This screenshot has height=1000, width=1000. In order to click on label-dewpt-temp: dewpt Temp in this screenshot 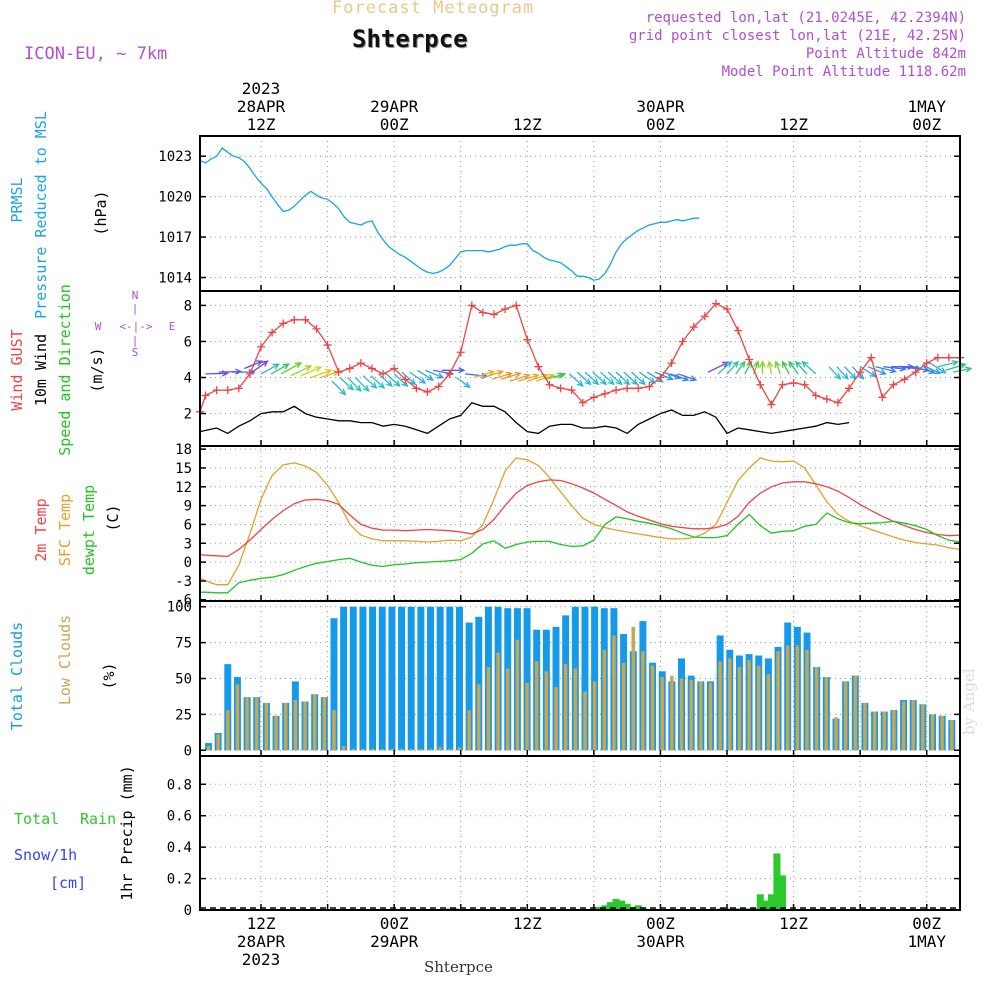, I will do `click(89, 530)`.